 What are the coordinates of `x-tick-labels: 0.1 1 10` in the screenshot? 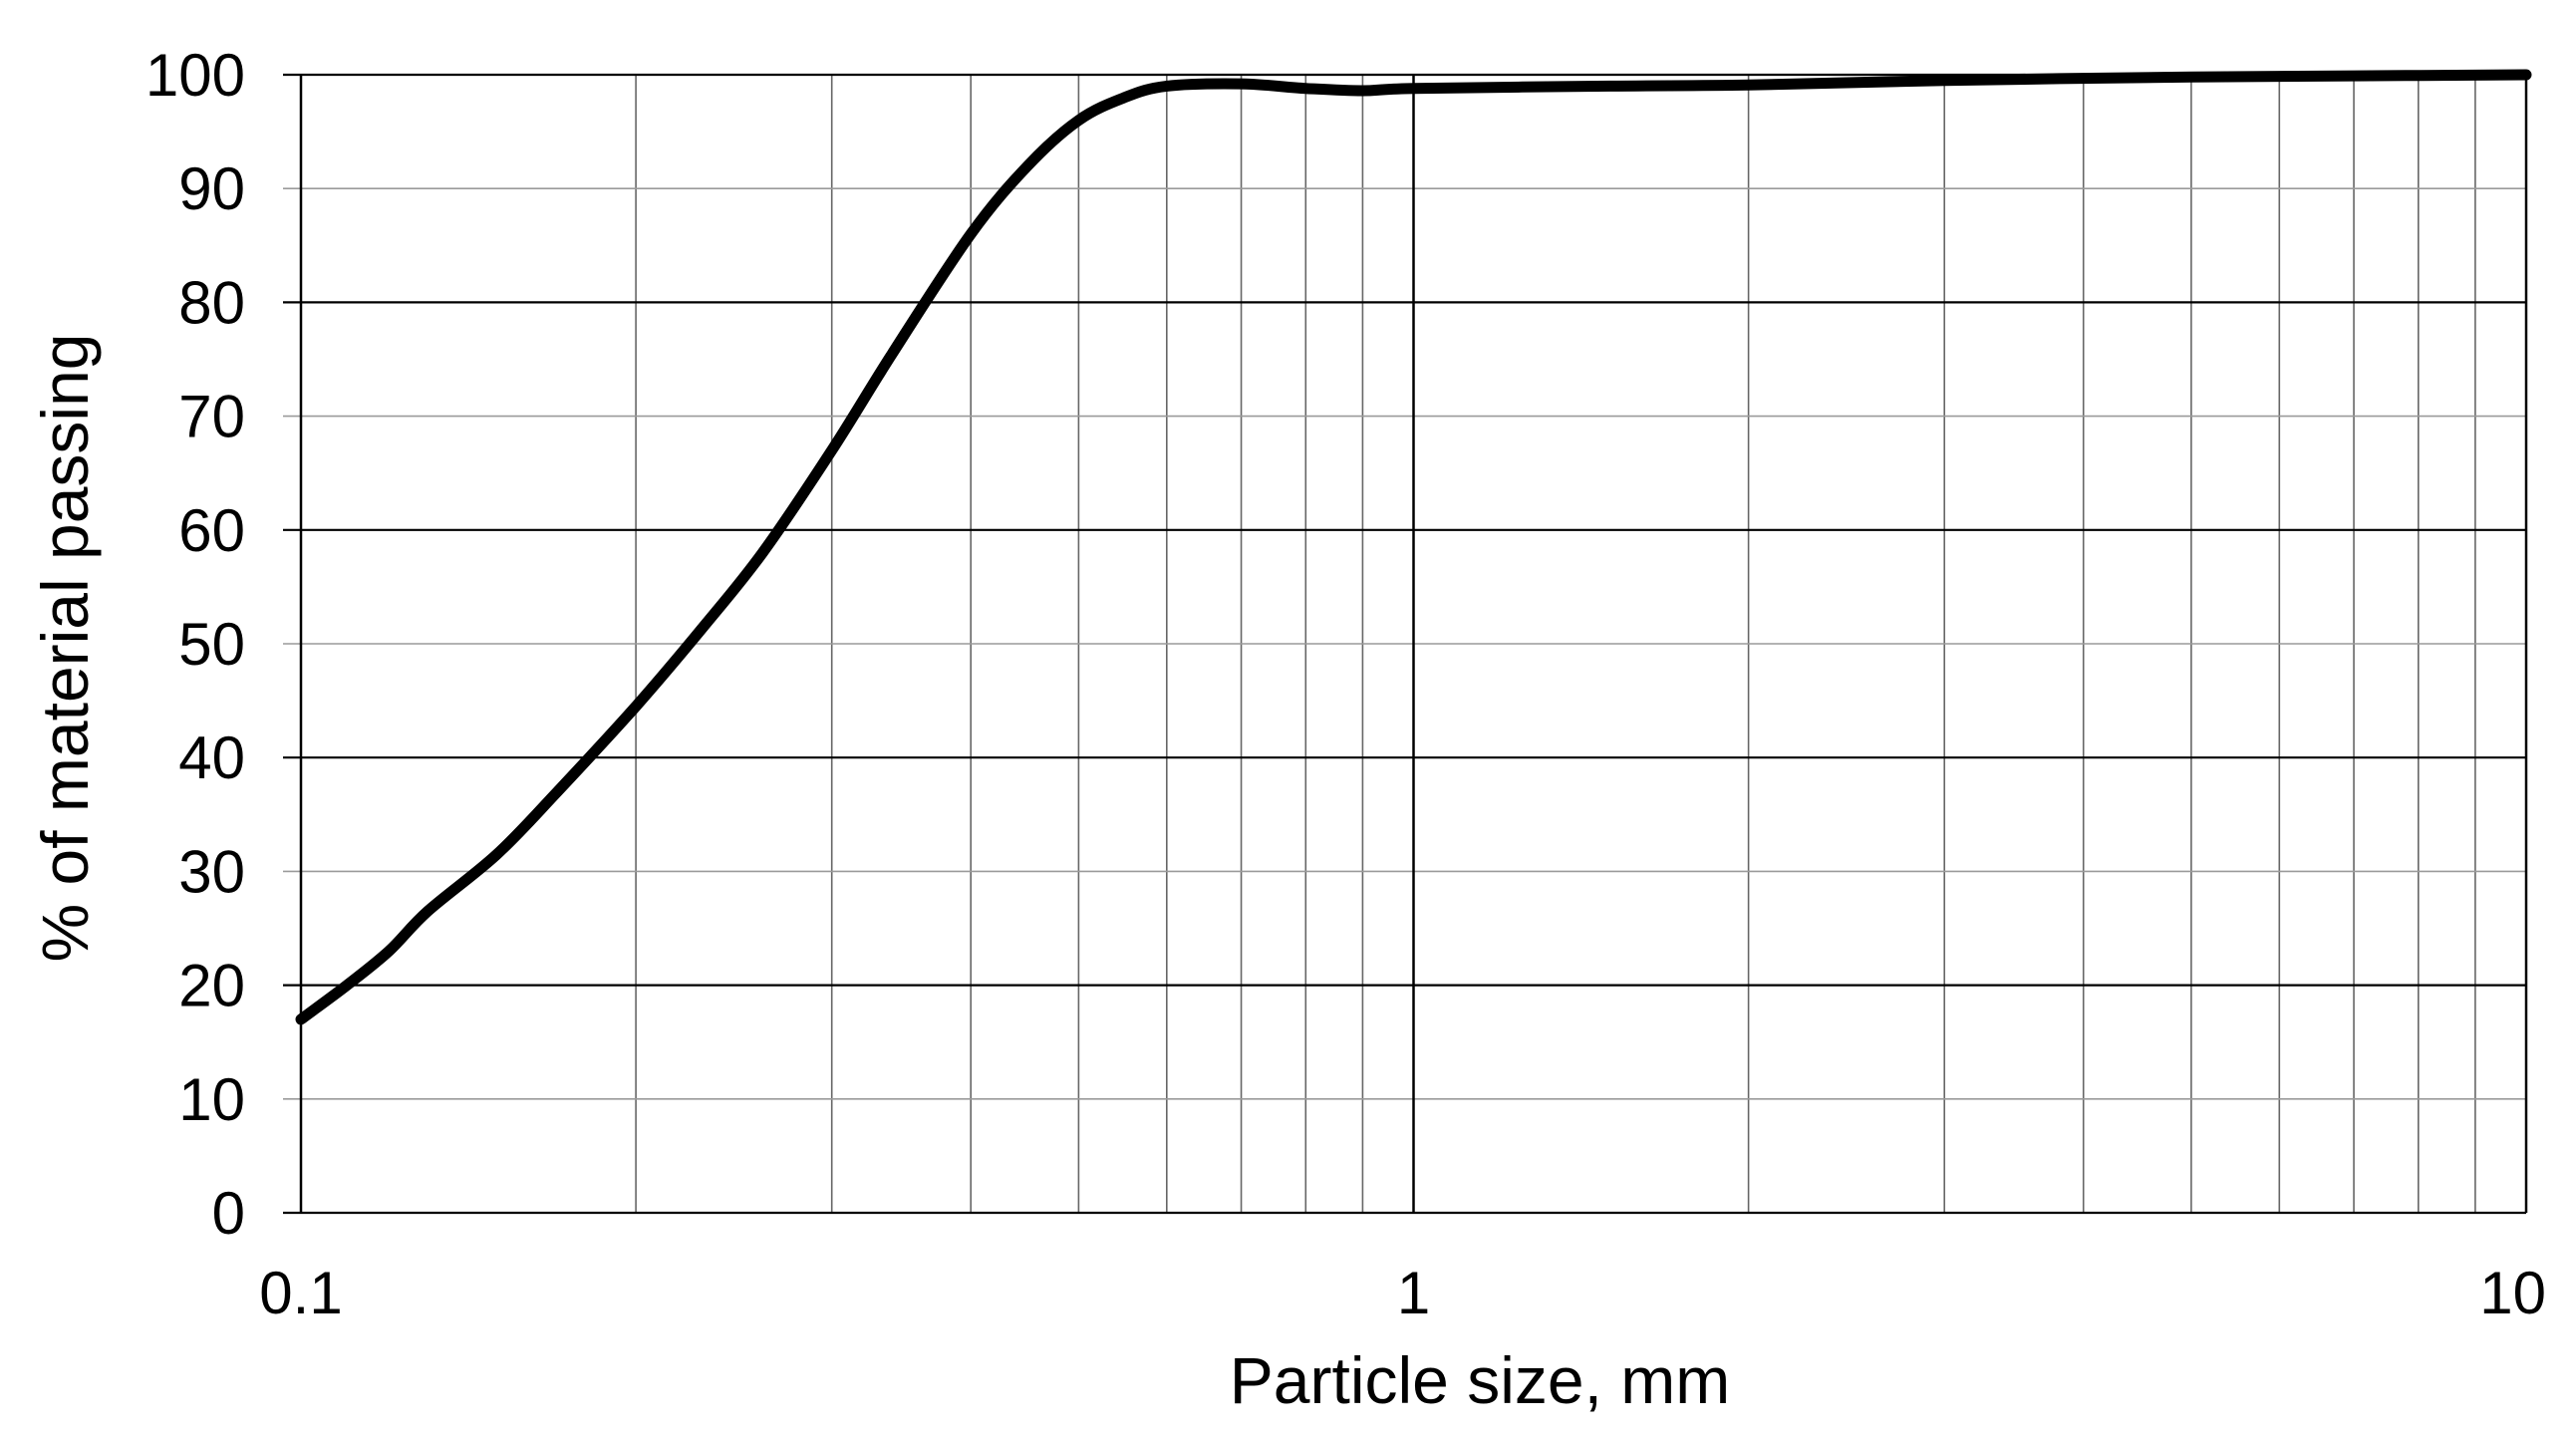 It's located at (1402, 1293).